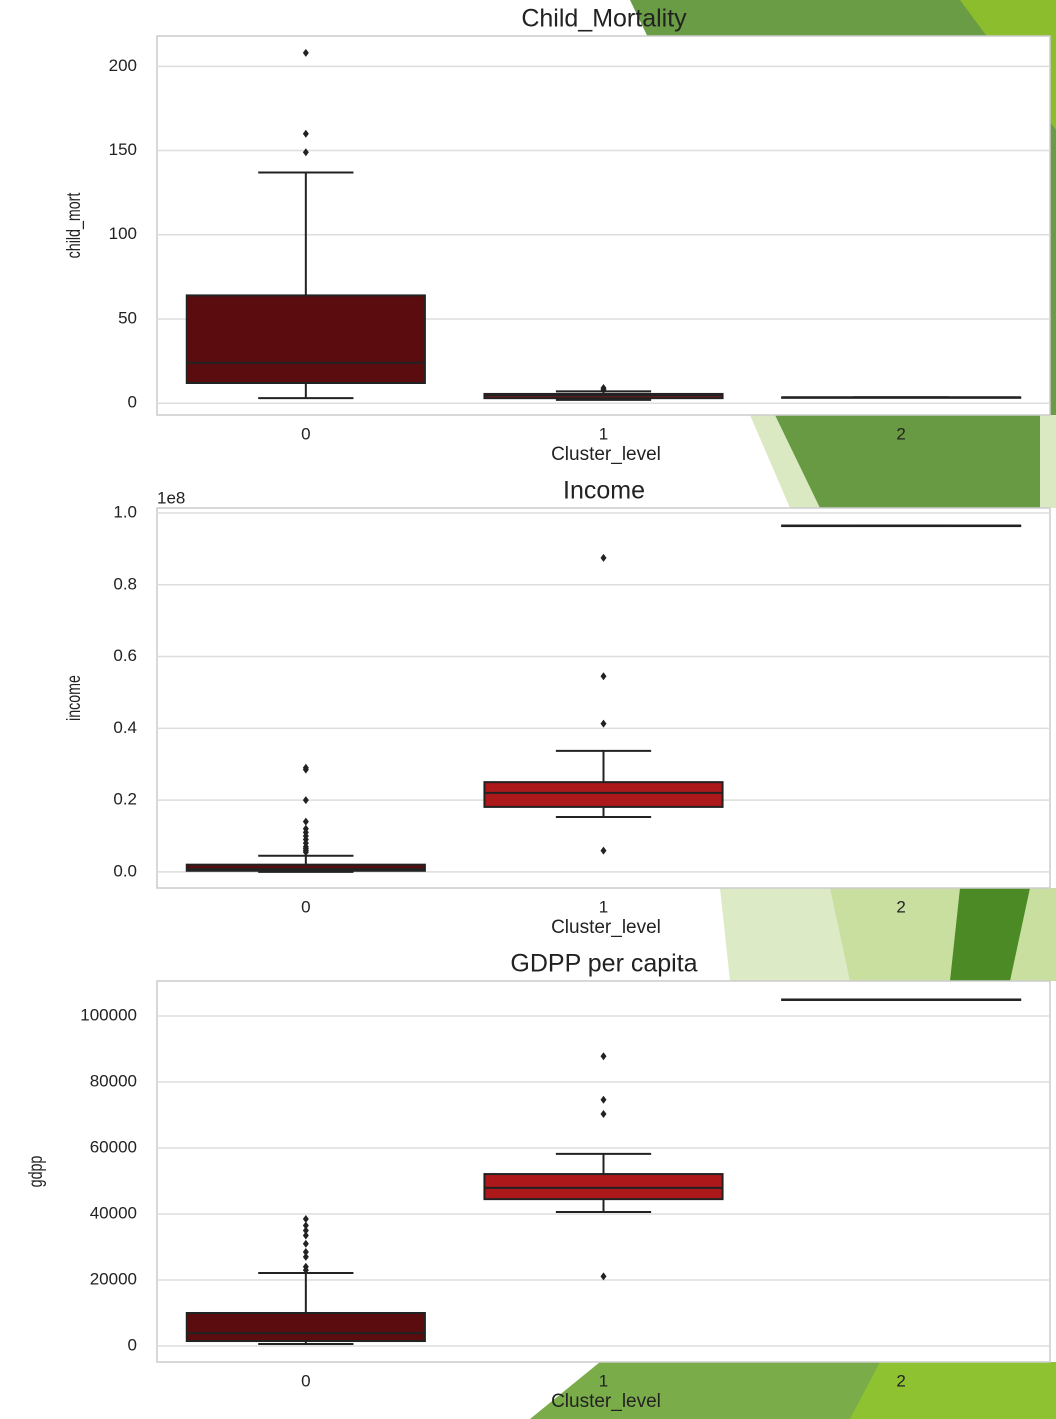  Describe the element at coordinates (73, 225) in the screenshot. I see `y-axis-label: child_mort` at that location.